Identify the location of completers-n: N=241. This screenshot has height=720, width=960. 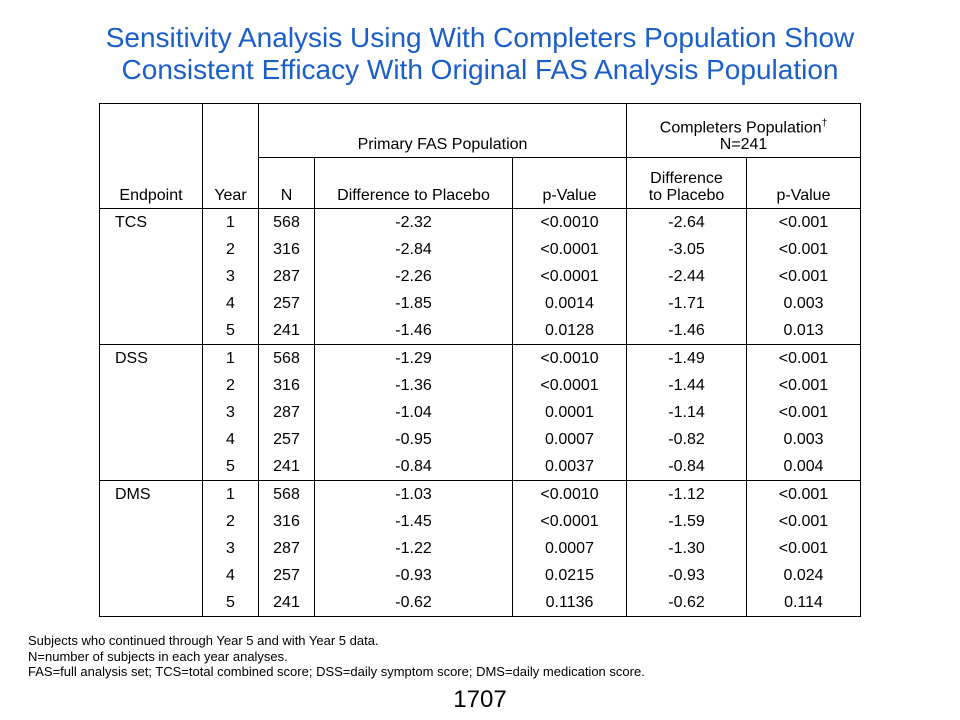
(743, 144).